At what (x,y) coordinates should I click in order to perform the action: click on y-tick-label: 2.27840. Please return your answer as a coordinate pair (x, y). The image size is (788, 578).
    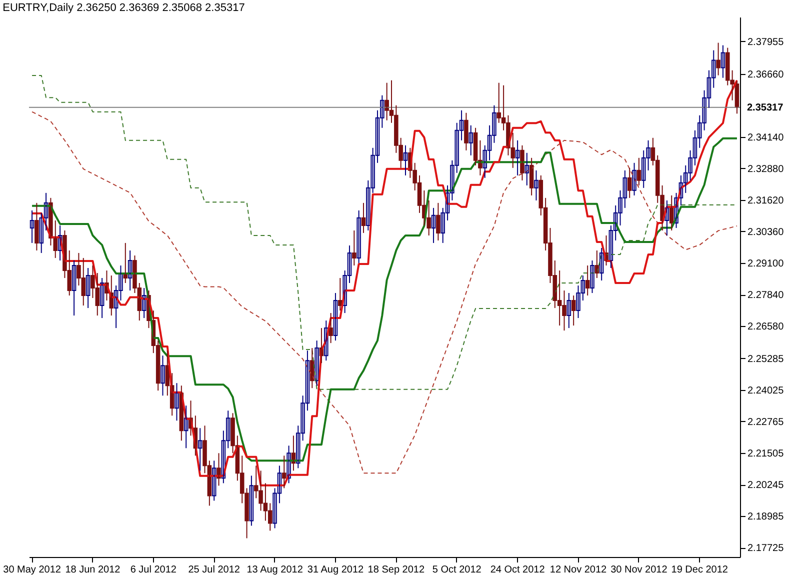
    Looking at the image, I should click on (766, 296).